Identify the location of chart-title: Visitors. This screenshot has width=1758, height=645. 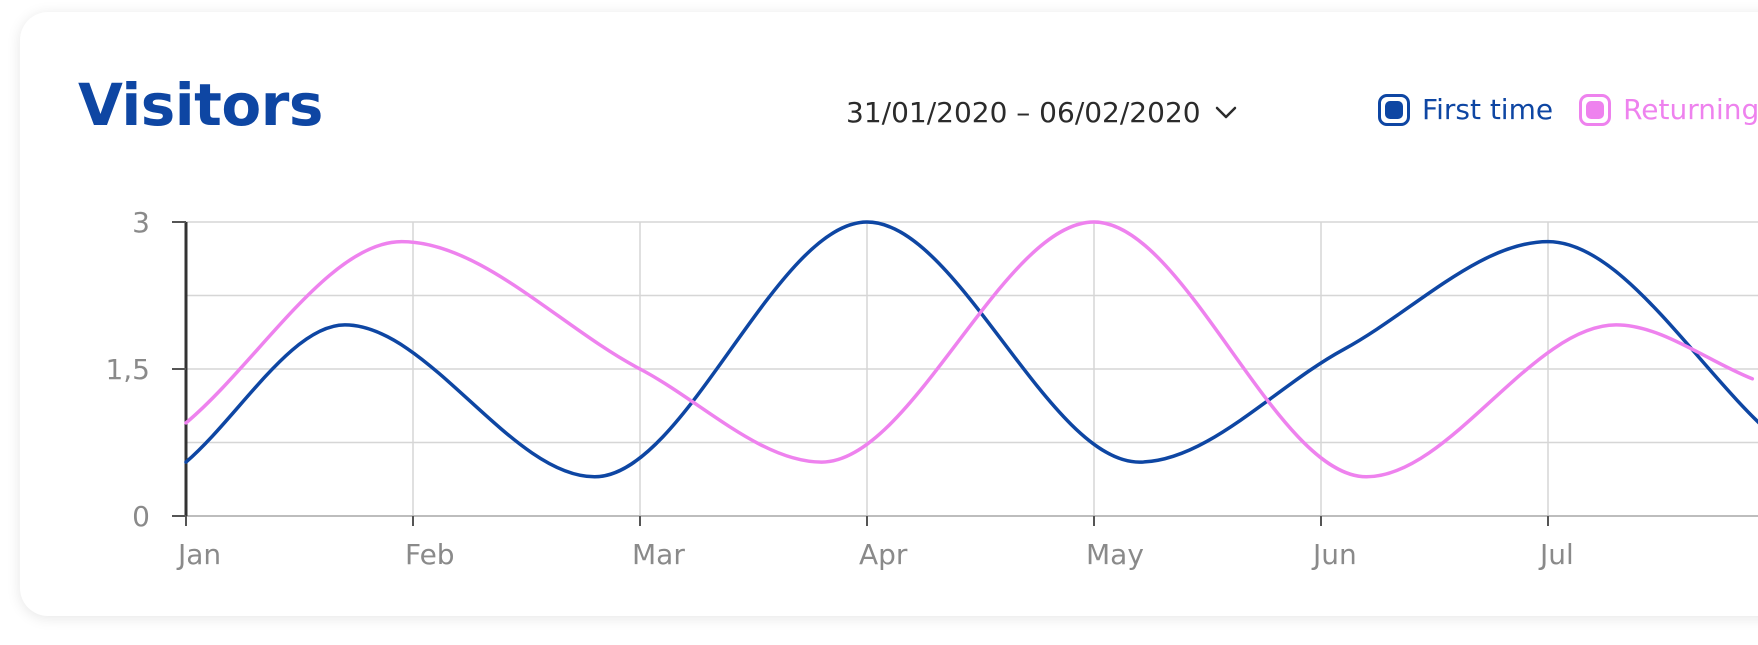
(200, 105).